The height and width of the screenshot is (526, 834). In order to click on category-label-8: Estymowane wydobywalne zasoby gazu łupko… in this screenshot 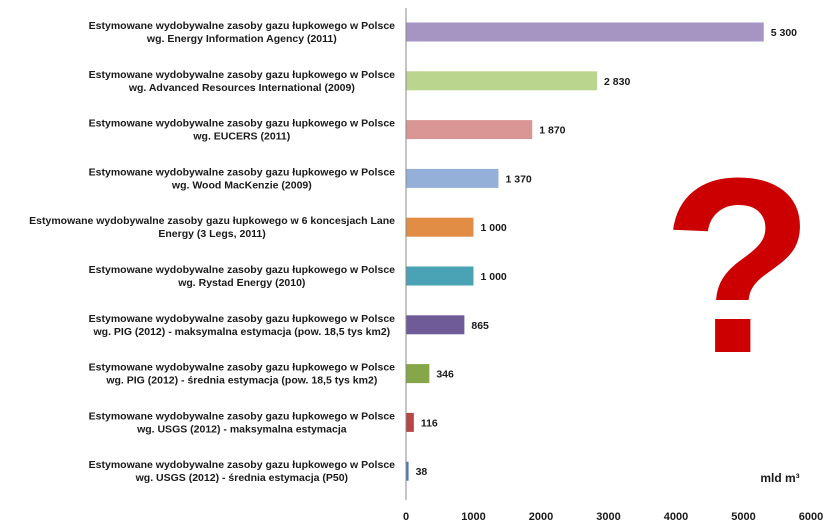, I will do `click(242, 374)`.